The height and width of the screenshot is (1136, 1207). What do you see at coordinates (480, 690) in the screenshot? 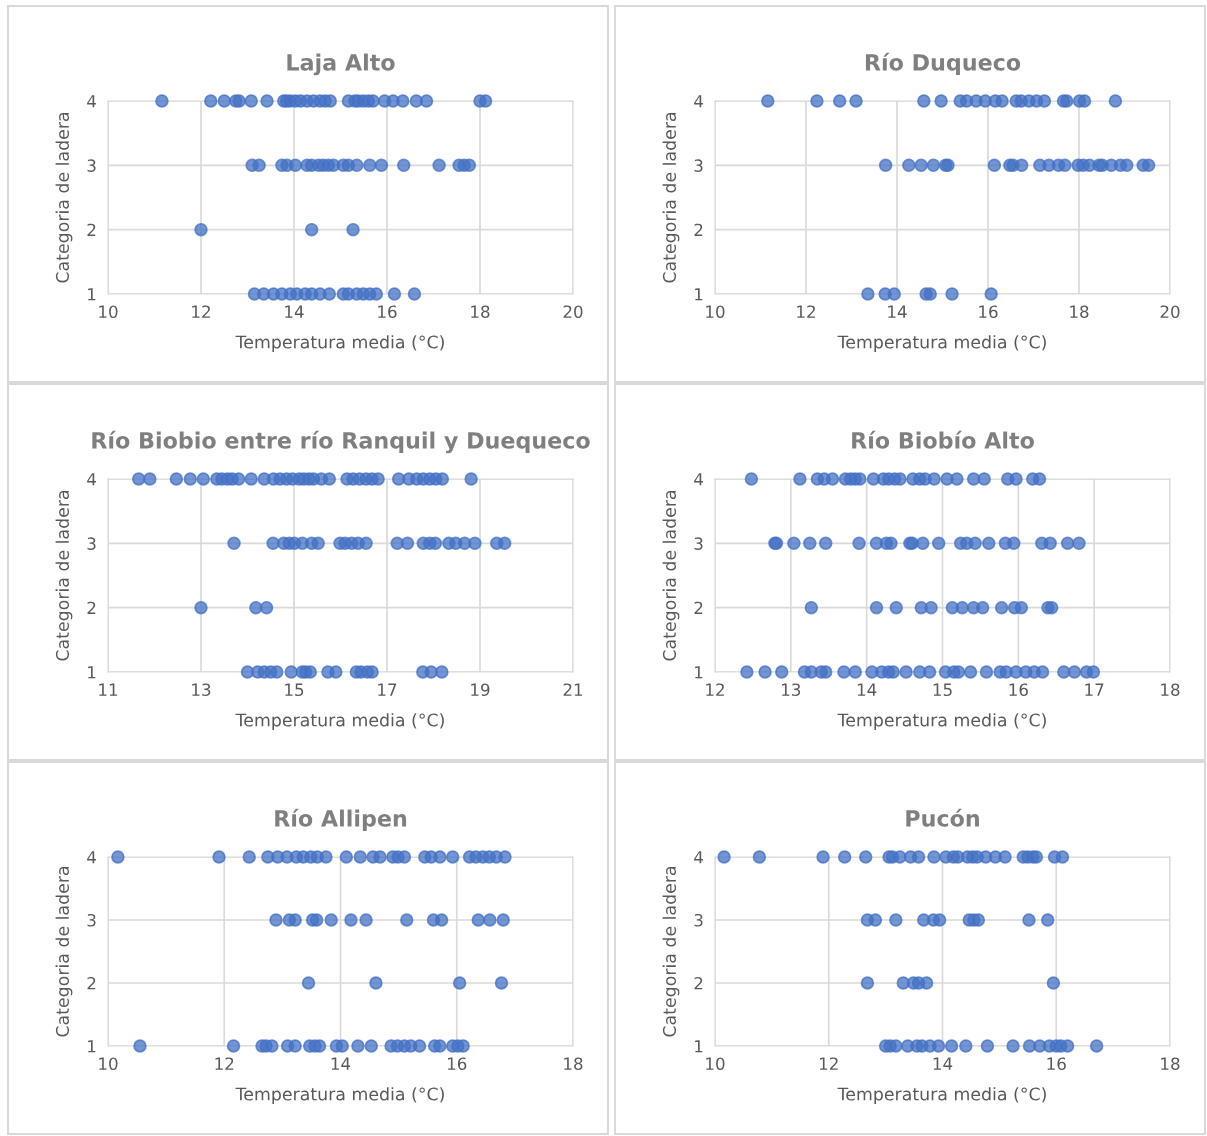
I see `x-tick-label: 19` at bounding box center [480, 690].